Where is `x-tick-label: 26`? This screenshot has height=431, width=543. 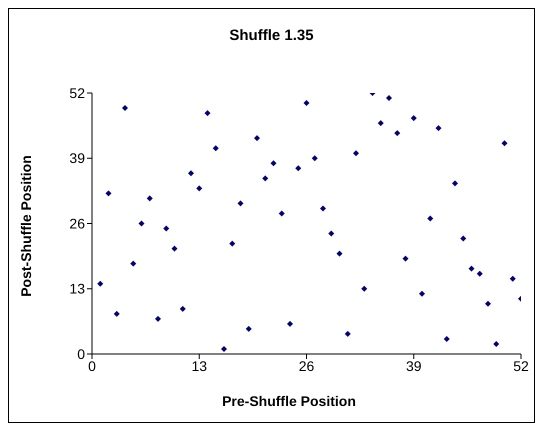 x-tick-label: 26 is located at coordinates (306, 366).